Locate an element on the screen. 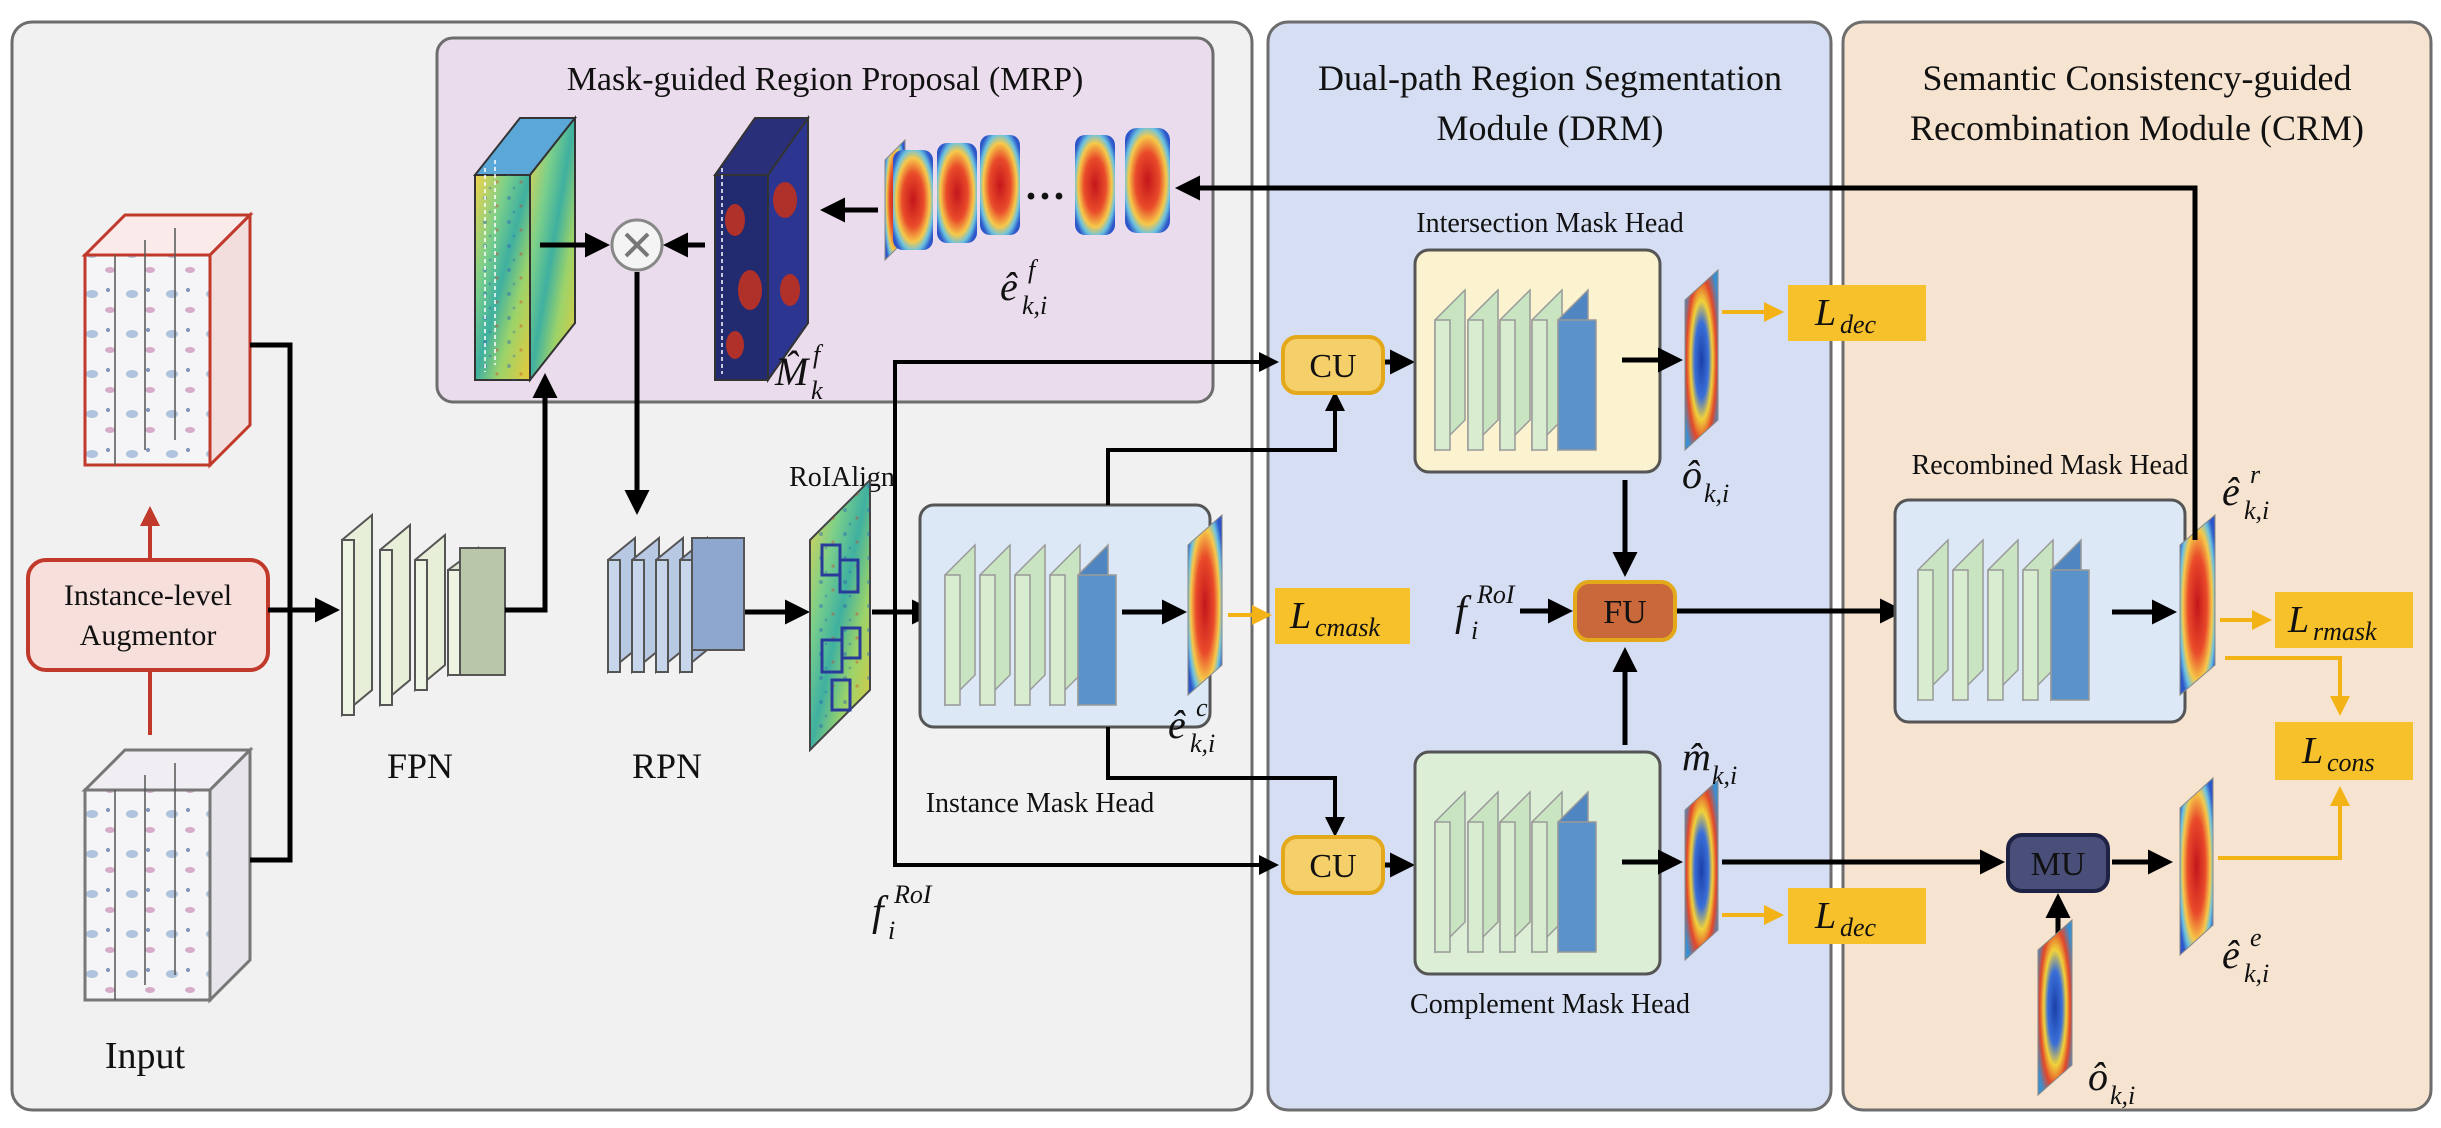  augmentor-label-1: Instance-level is located at coordinates (148, 595).